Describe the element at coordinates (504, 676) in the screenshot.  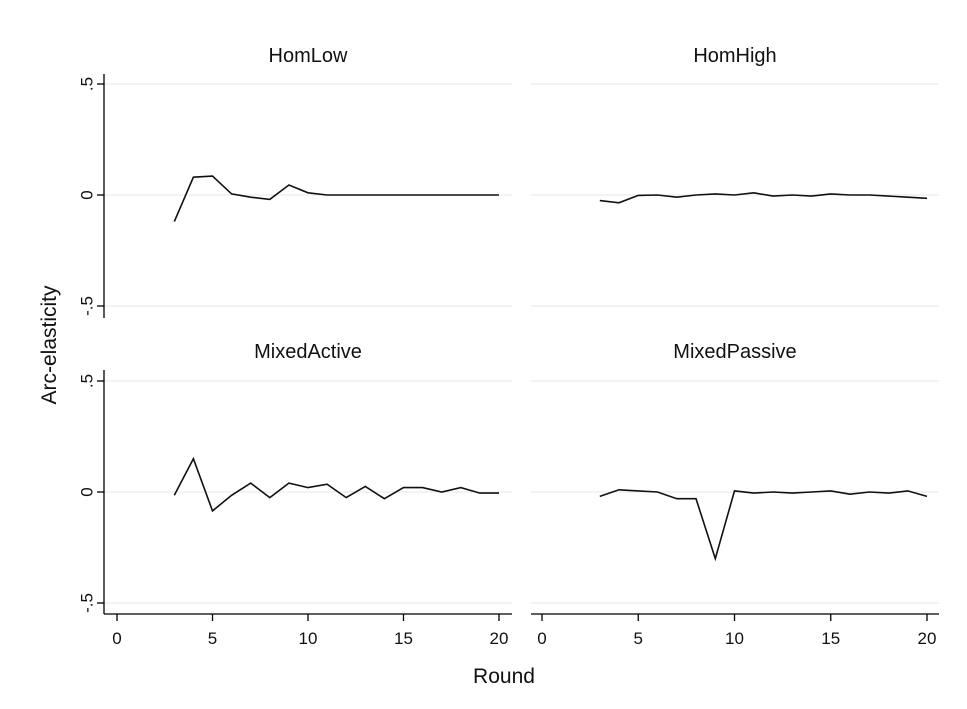
I see `x-axis-title: Round` at that location.